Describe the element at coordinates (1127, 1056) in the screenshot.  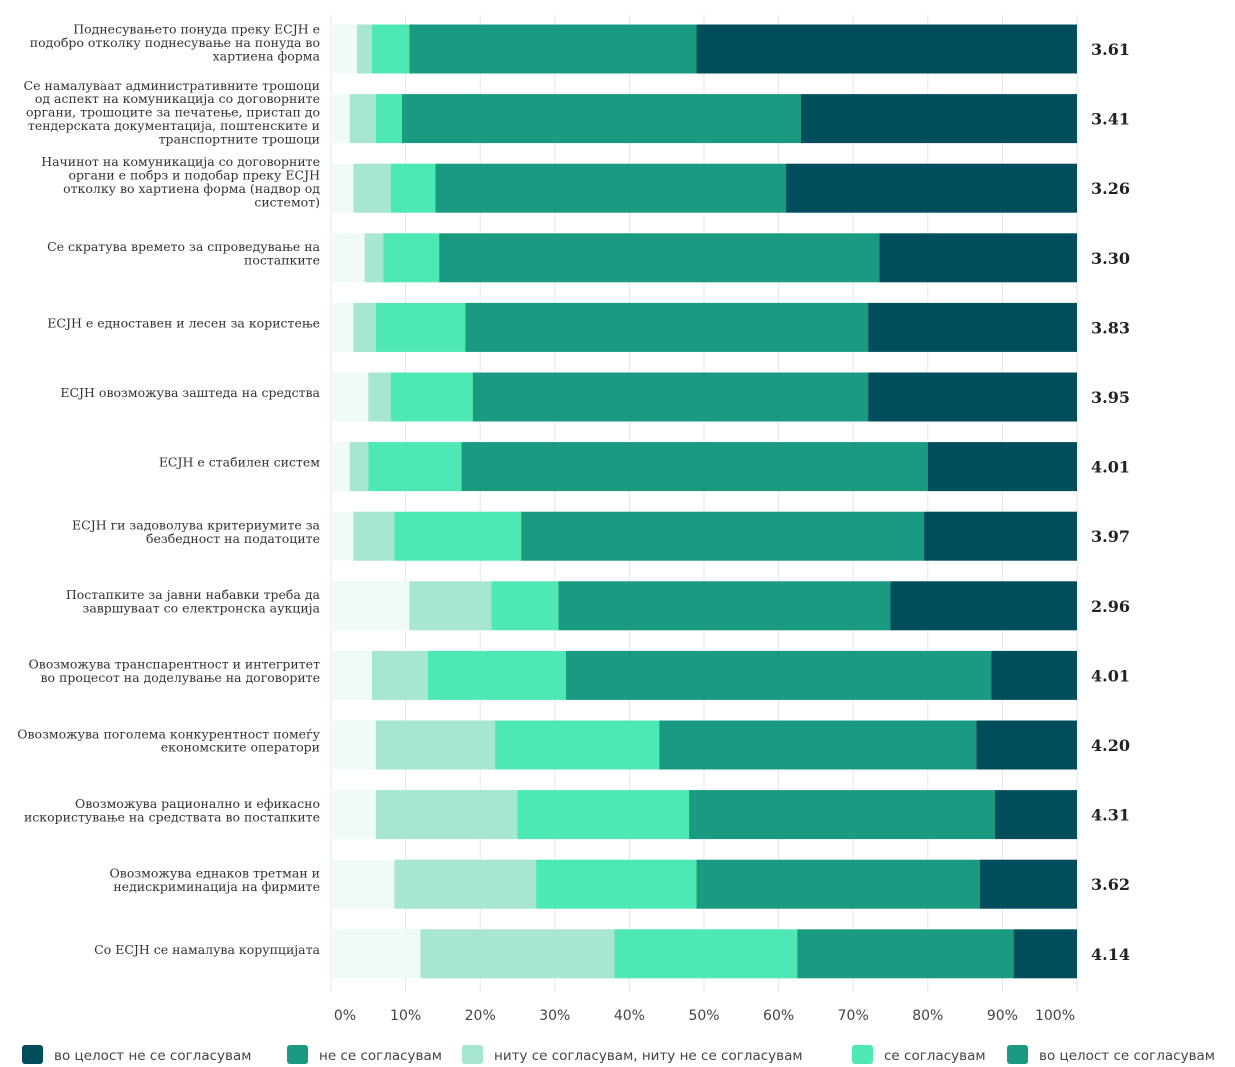
I see `legend-label: во целост се согласувам` at that location.